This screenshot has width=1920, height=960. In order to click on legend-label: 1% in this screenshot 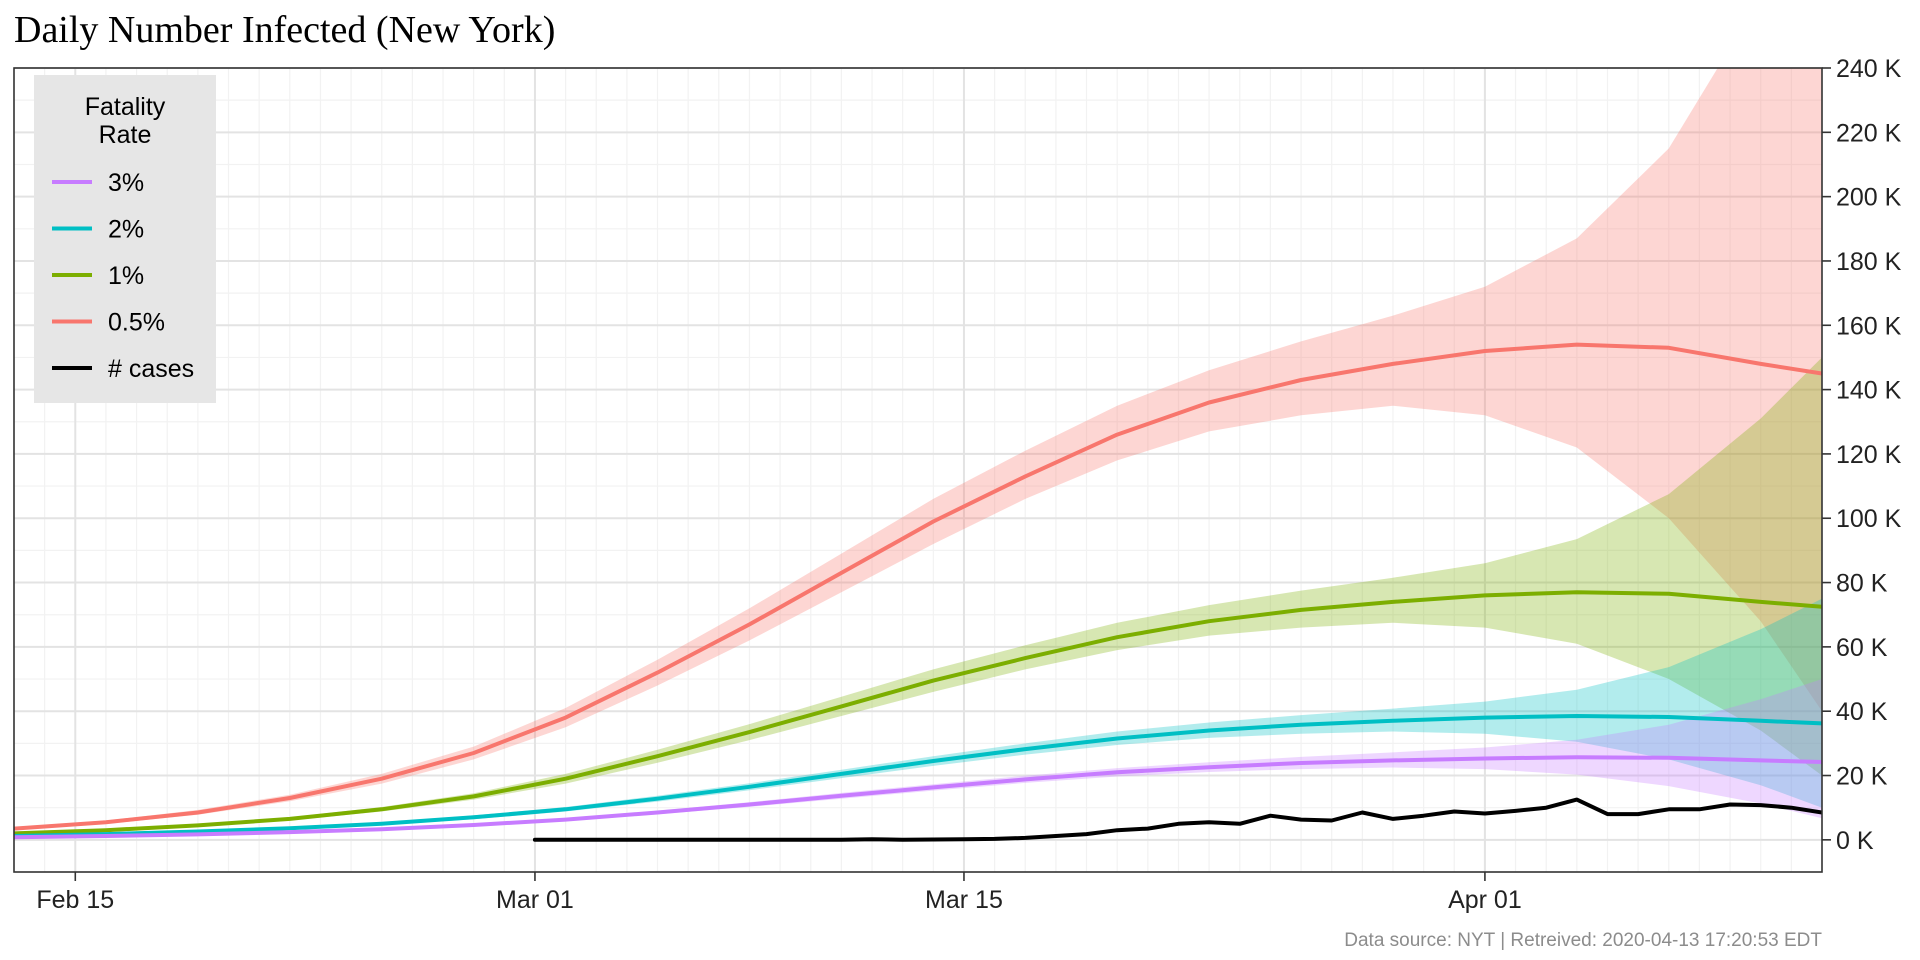, I will do `click(126, 276)`.